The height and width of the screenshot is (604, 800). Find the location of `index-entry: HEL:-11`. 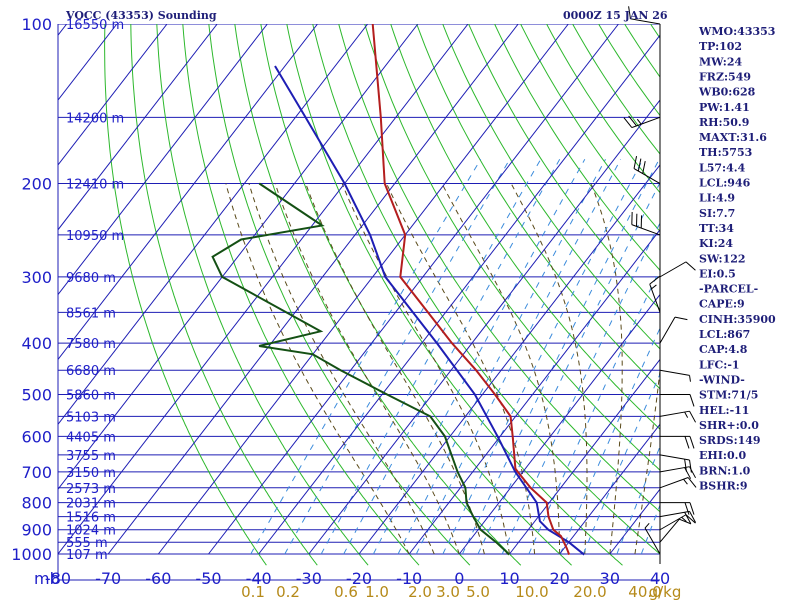

index-entry: HEL:-11 is located at coordinates (724, 410).